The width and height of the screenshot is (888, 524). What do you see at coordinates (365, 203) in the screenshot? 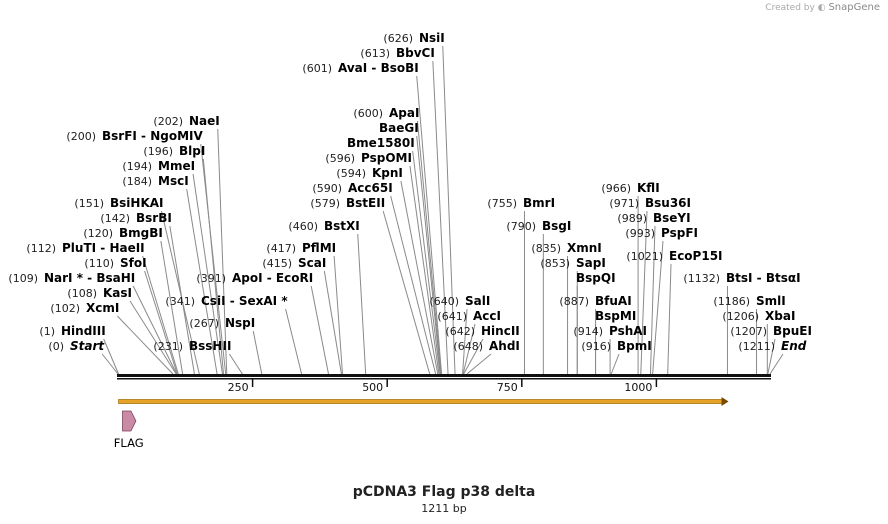
I see `enzyme-bsteii: BstEII` at bounding box center [365, 203].